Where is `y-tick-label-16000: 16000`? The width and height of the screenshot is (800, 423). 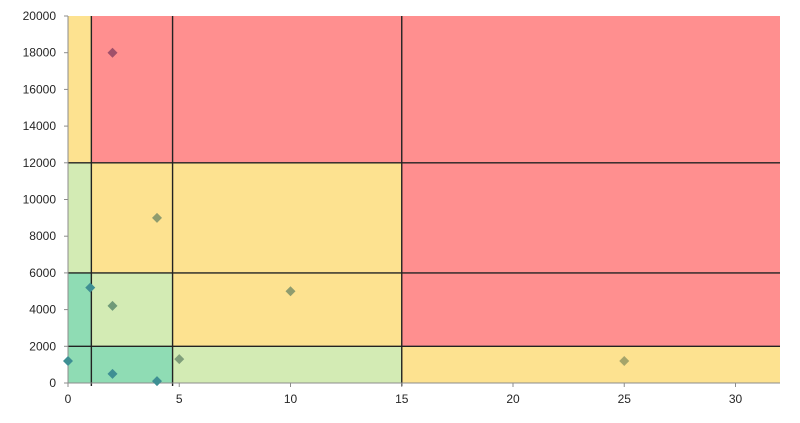 y-tick-label-16000: 16000 is located at coordinates (40, 89).